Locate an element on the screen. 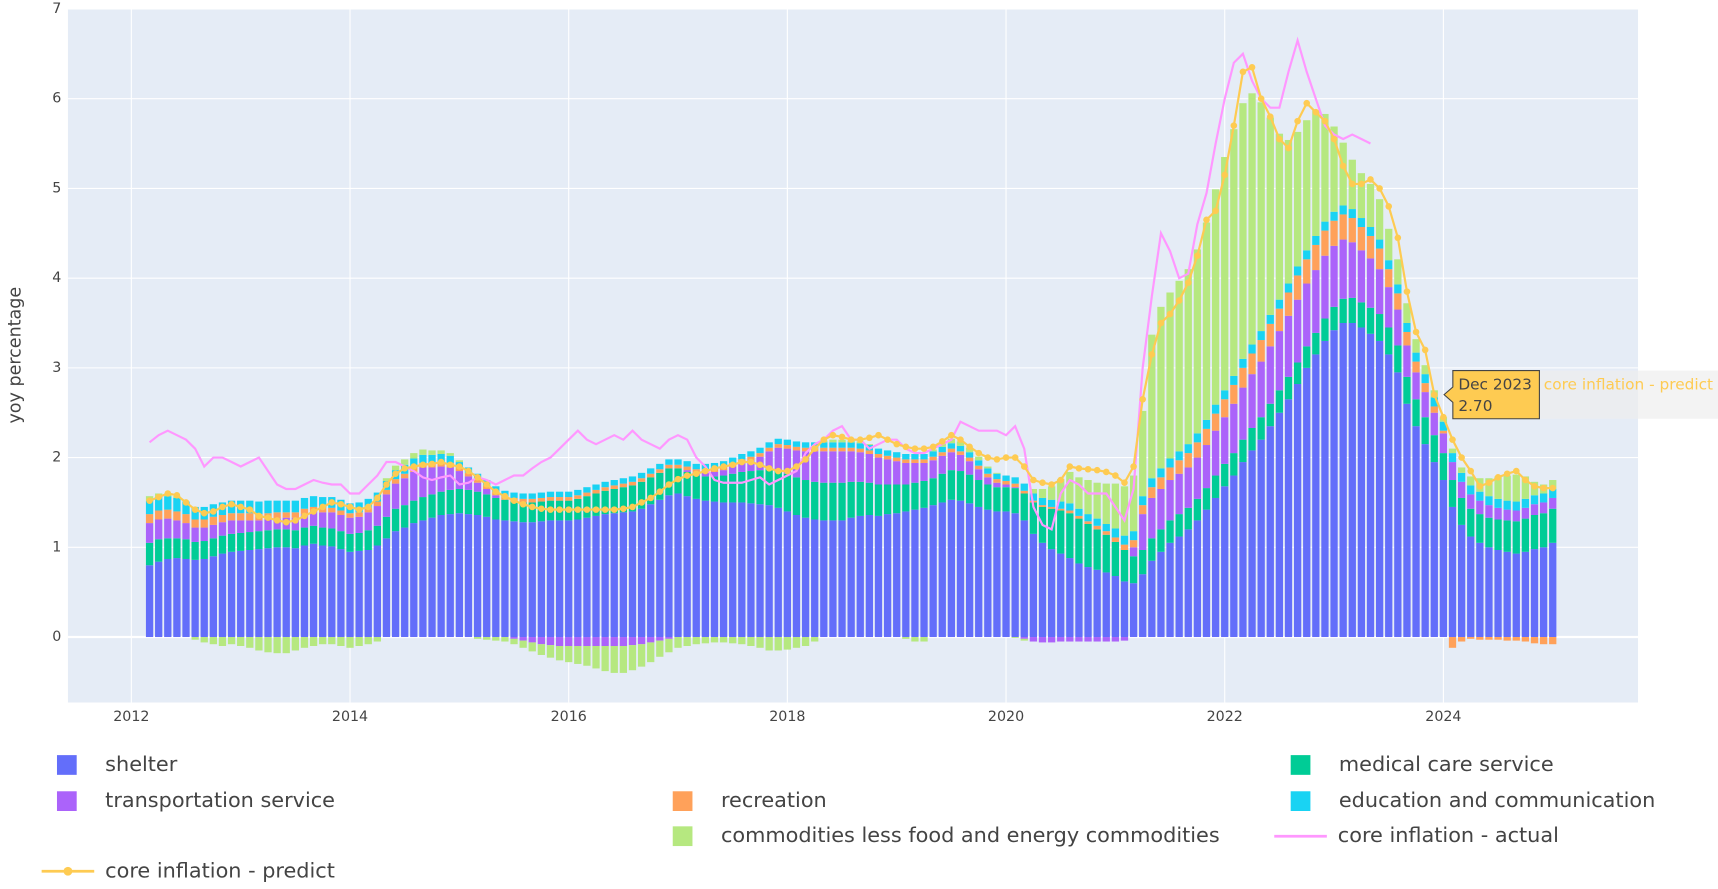 This screenshot has height=889, width=1718. hover-value: 2.70 is located at coordinates (1475, 406).